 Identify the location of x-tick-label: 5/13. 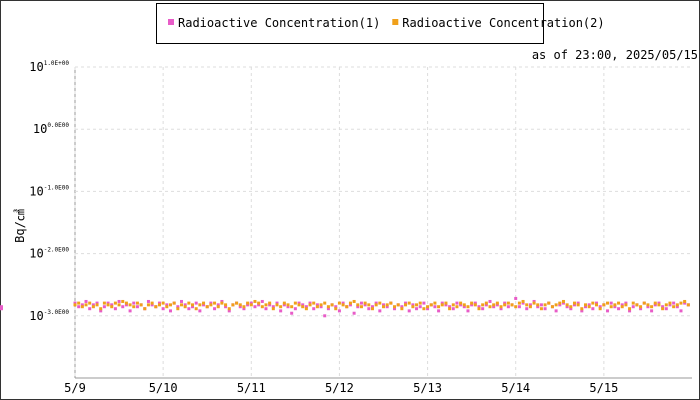
(427, 388).